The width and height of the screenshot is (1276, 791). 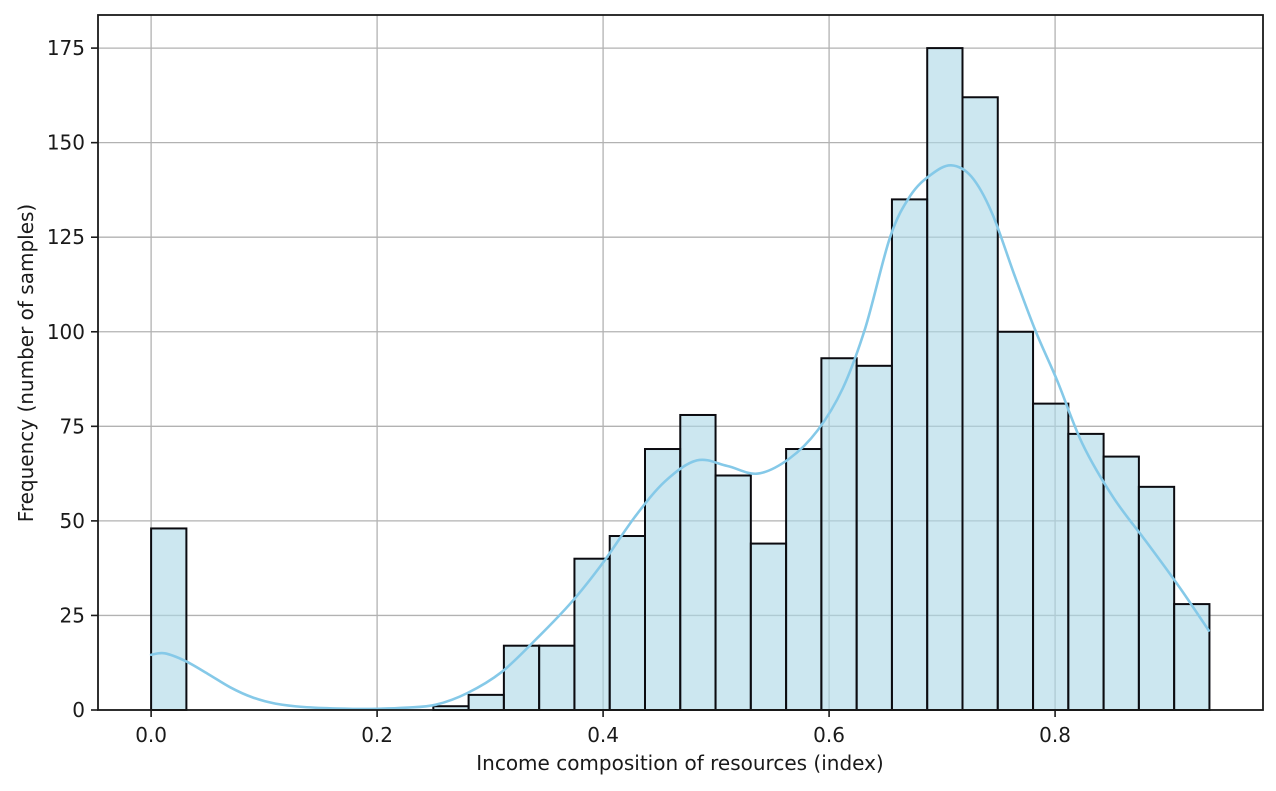 What do you see at coordinates (66, 143) in the screenshot?
I see `y-tick-label: 150` at bounding box center [66, 143].